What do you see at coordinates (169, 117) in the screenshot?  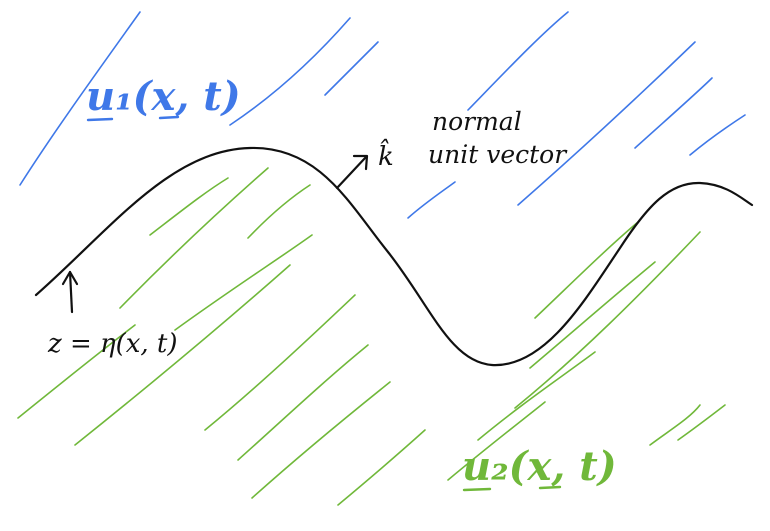 I see `upper-position-underline` at bounding box center [169, 117].